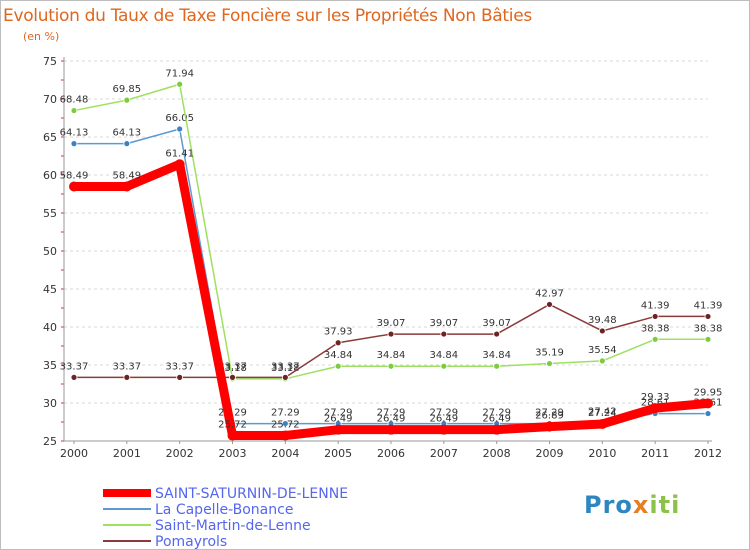  Describe the element at coordinates (50, 365) in the screenshot. I see `y-tick-label: 35` at that location.